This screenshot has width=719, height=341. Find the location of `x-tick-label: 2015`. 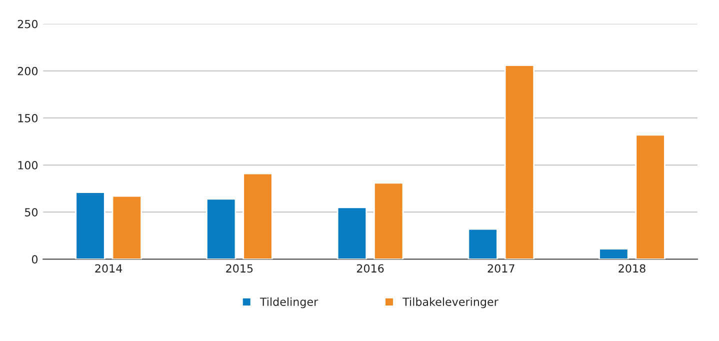

x-tick-label: 2015 is located at coordinates (239, 268).